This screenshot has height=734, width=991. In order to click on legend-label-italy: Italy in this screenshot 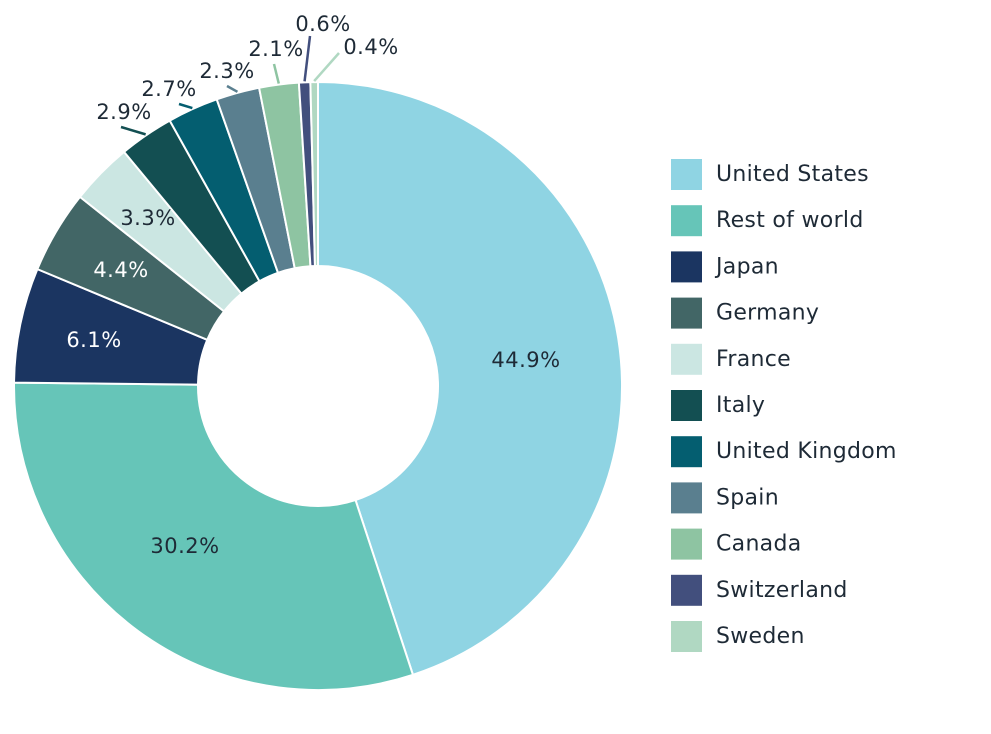, I will do `click(740, 405)`.